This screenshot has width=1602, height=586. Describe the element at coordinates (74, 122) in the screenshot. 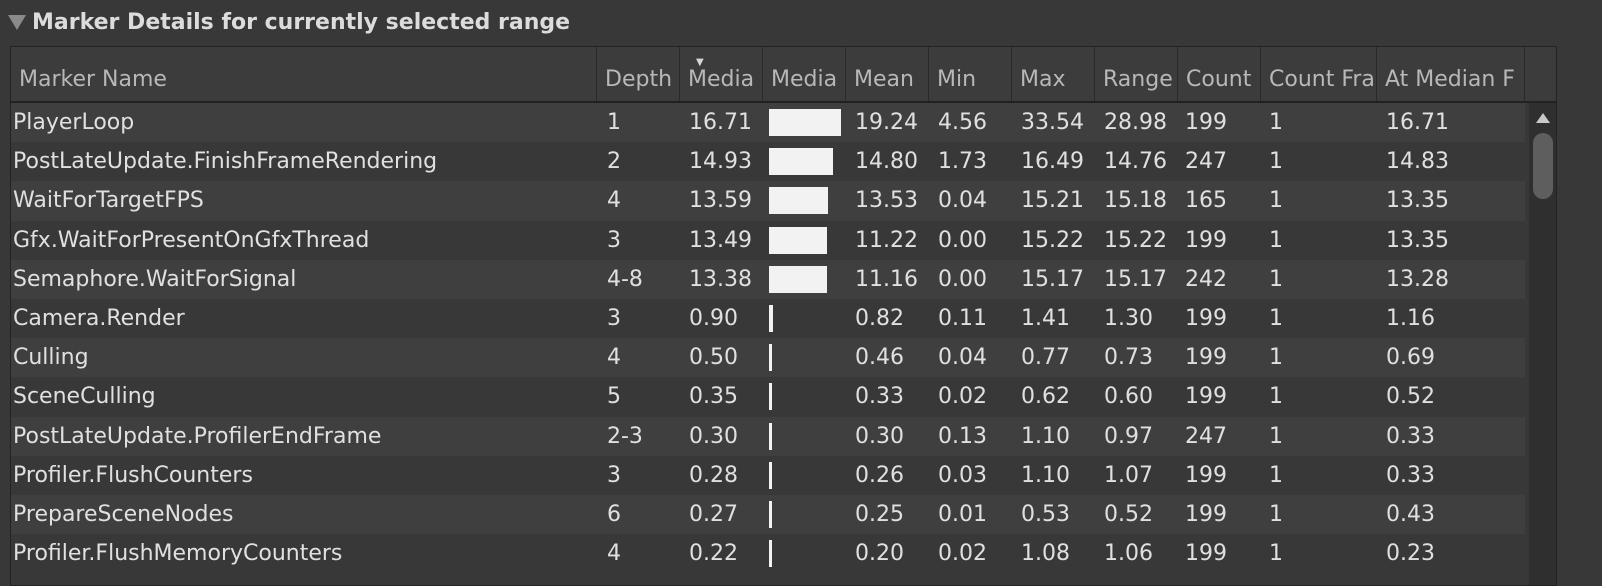

I see `cell-marker-name: PlayerLoop` at that location.